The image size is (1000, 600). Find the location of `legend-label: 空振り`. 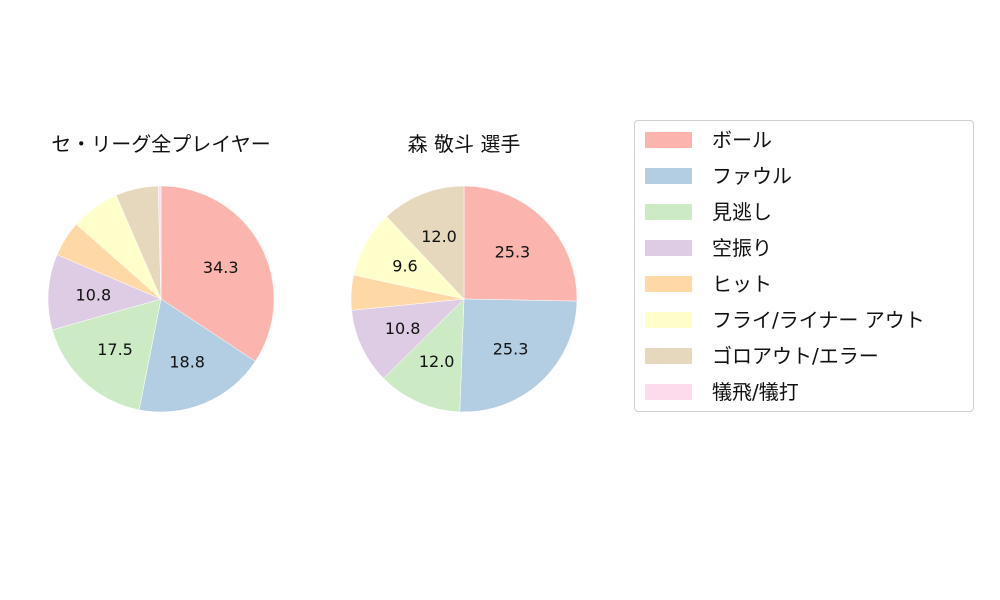

legend-label: 空振り is located at coordinates (742, 248).